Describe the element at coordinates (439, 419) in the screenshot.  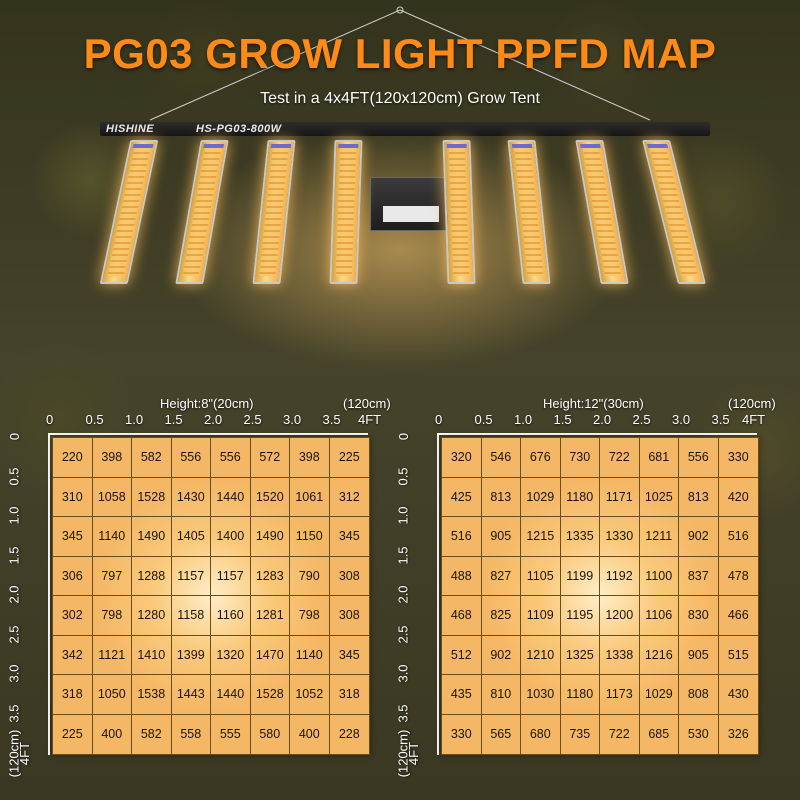
I see `x-tick-label: 0` at that location.